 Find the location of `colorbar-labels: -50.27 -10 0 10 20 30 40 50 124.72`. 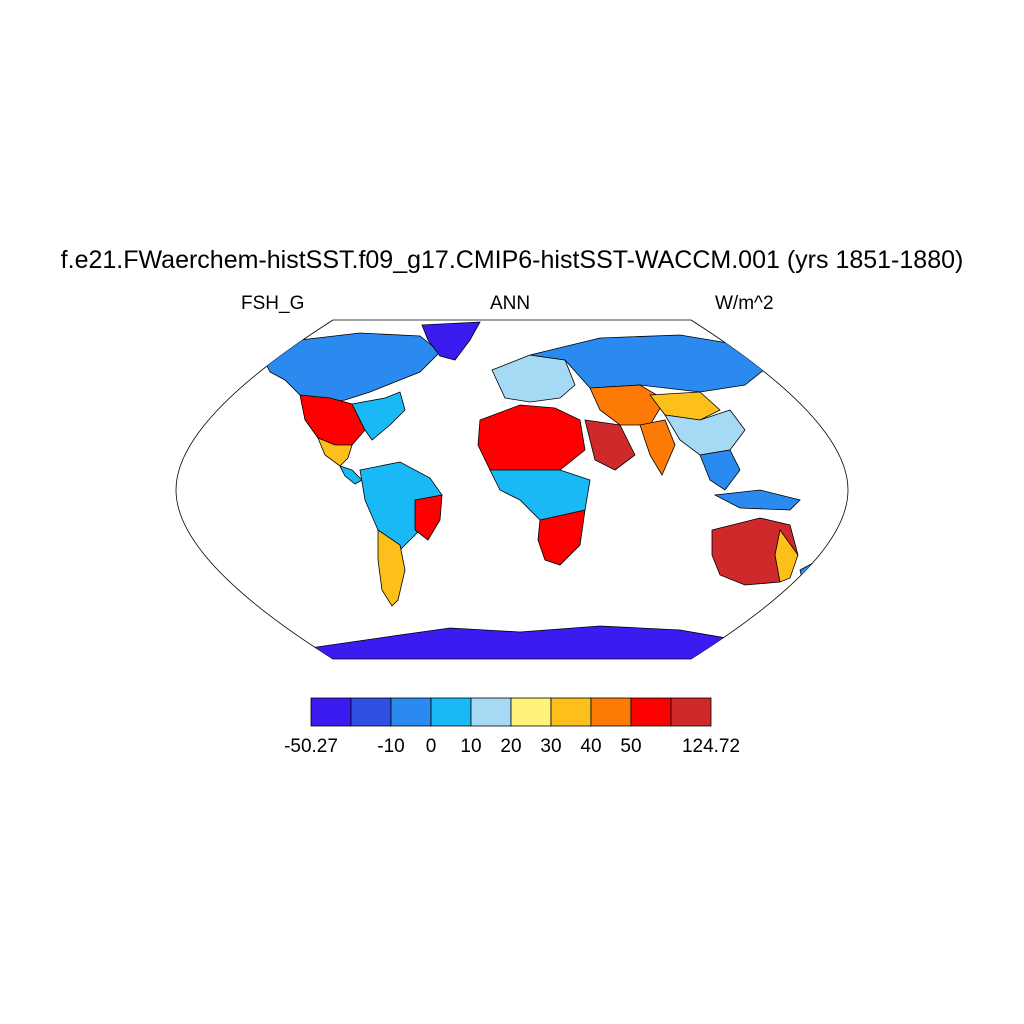

colorbar-labels: -50.27 -10 0 10 20 30 40 50 124.72 is located at coordinates (512, 746).